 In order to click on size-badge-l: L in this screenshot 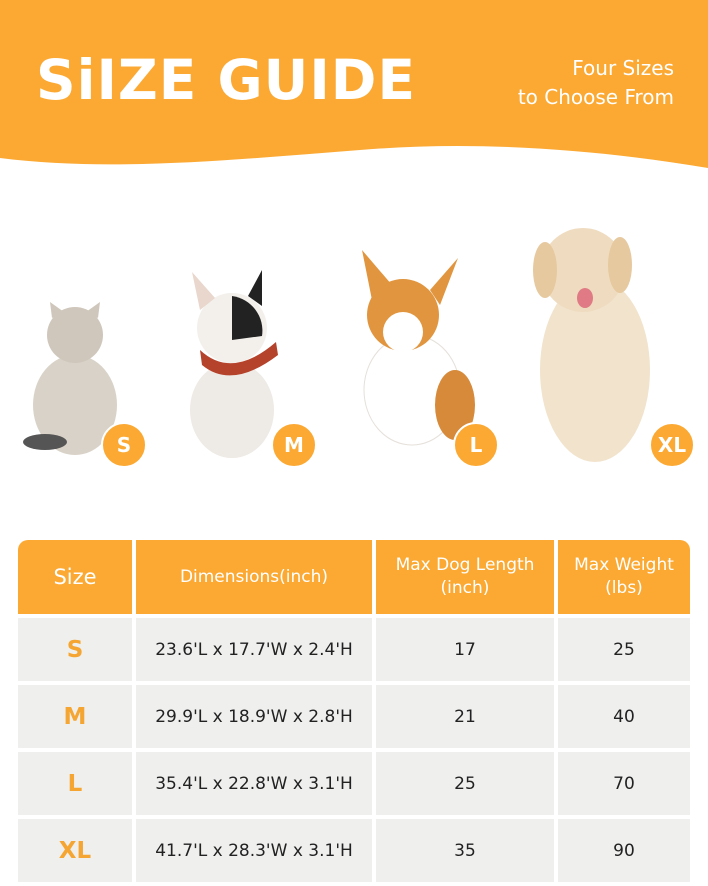, I will do `click(476, 445)`.